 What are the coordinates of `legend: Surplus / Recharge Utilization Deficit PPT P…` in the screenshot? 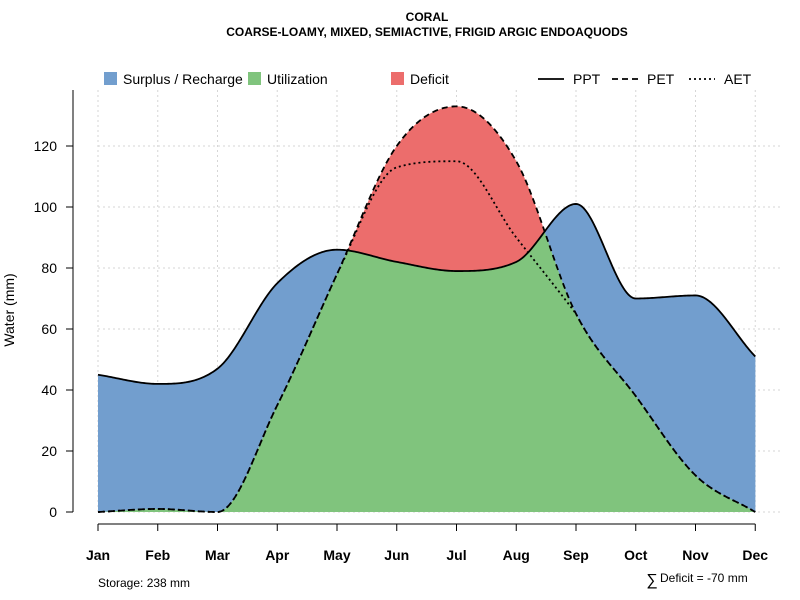 It's located at (428, 79).